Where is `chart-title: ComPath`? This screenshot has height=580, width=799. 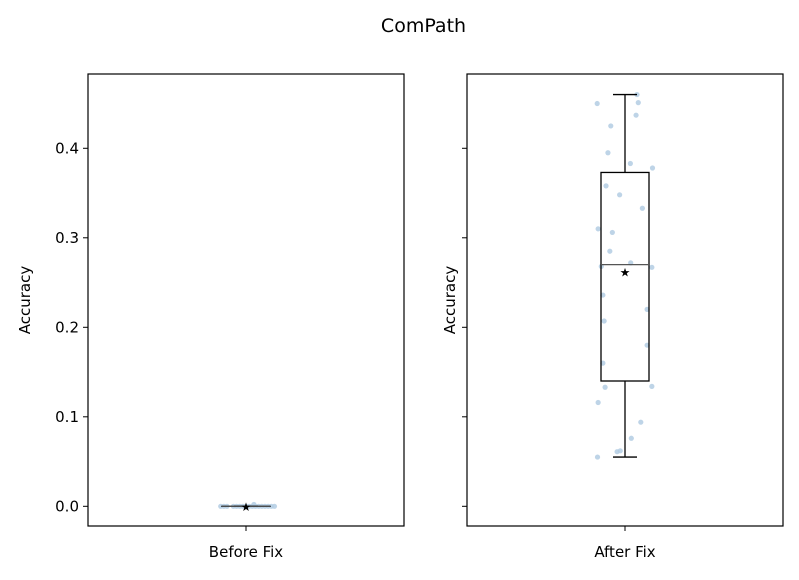
chart-title: ComPath is located at coordinates (423, 26).